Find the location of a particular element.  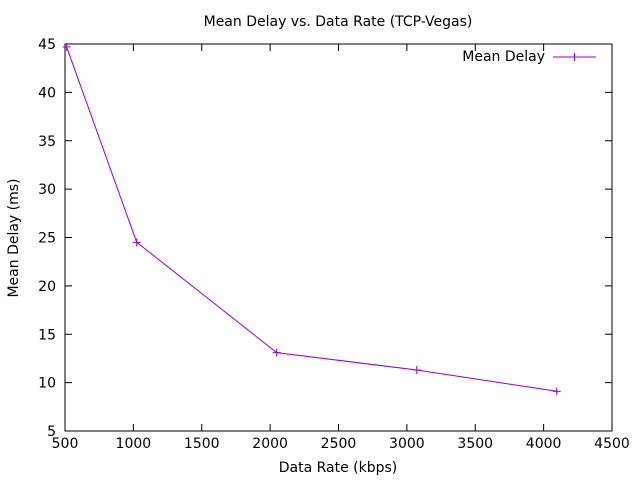

x-axis-label: Data Rate (kbps) is located at coordinates (338, 468).